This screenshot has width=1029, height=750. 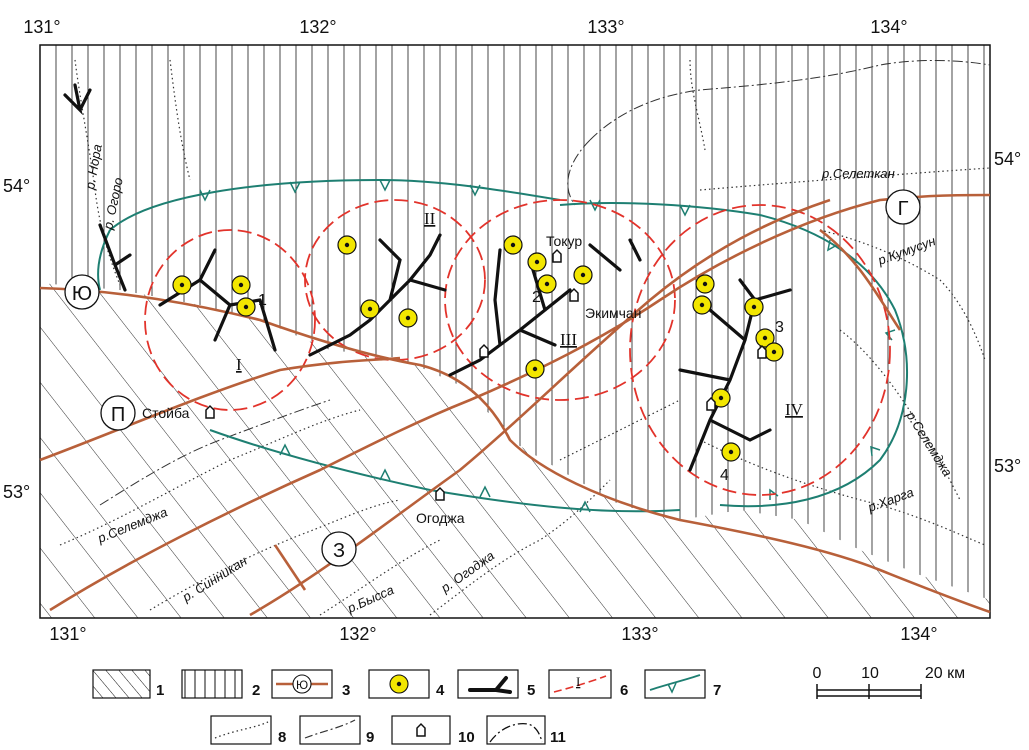 I want to click on river-north-line, so click(x=180, y=120).